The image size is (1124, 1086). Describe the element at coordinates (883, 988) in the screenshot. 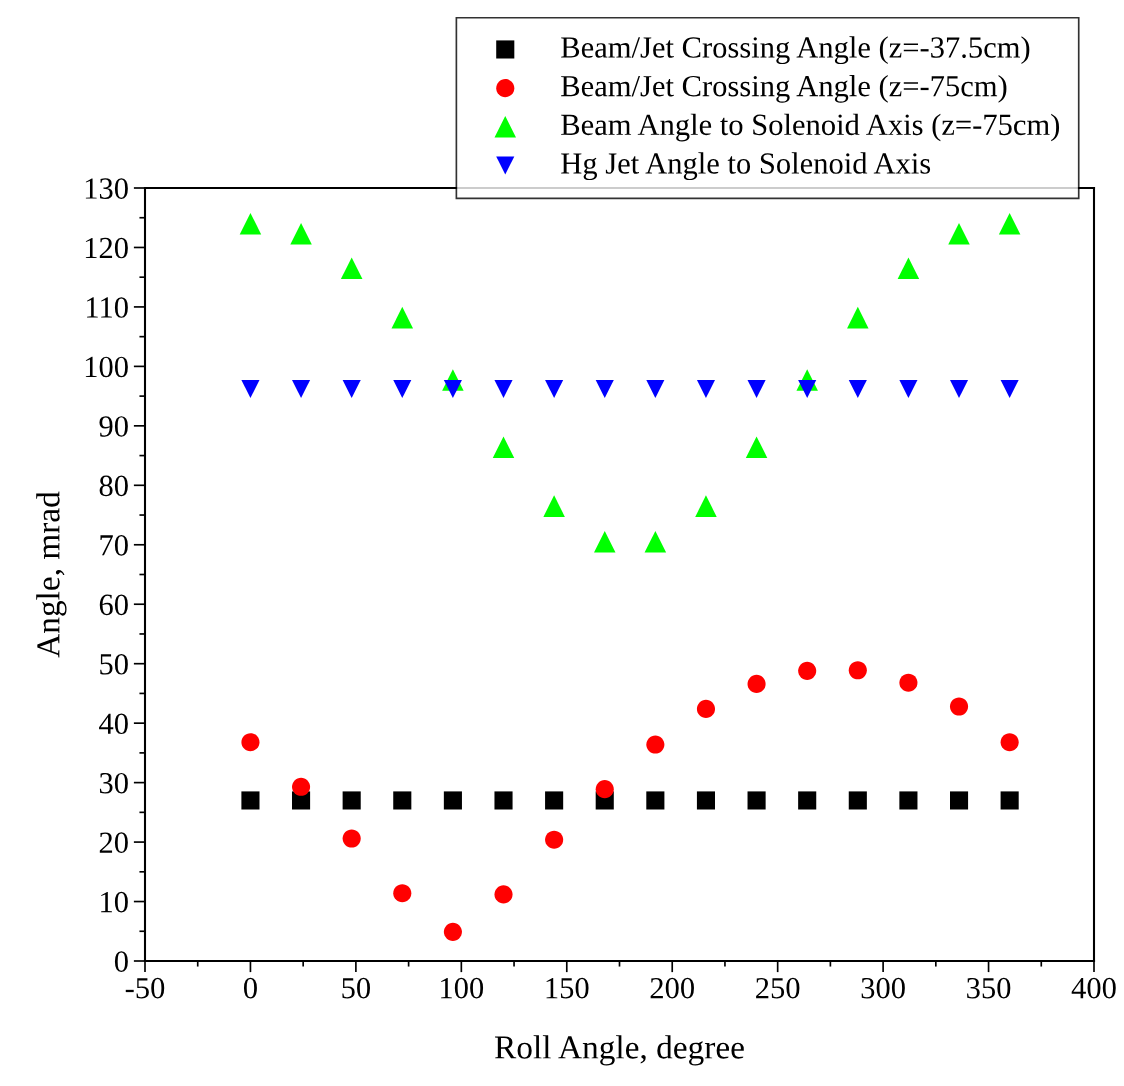

I see `x-tick-label: 300` at that location.